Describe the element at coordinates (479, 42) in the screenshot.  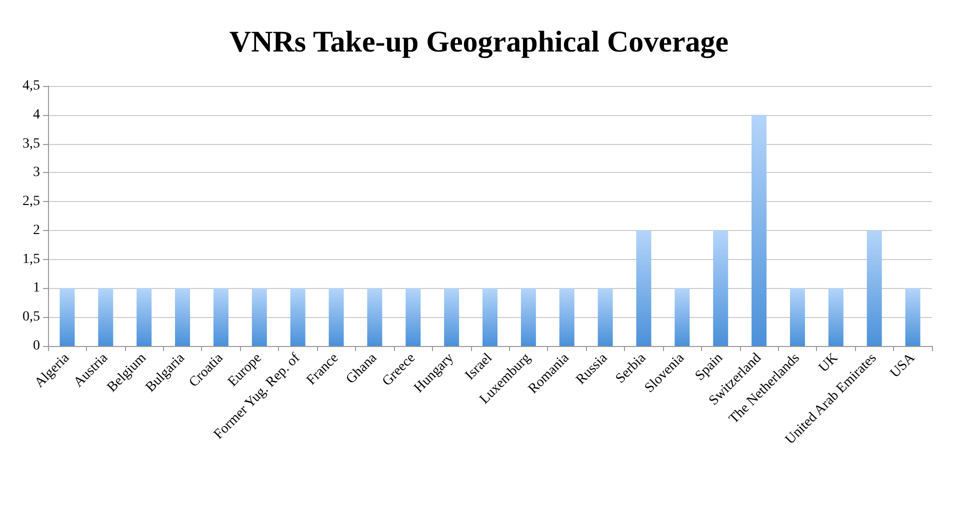
I see `chart-title: VNRs Take-up Geographical Coverage` at that location.